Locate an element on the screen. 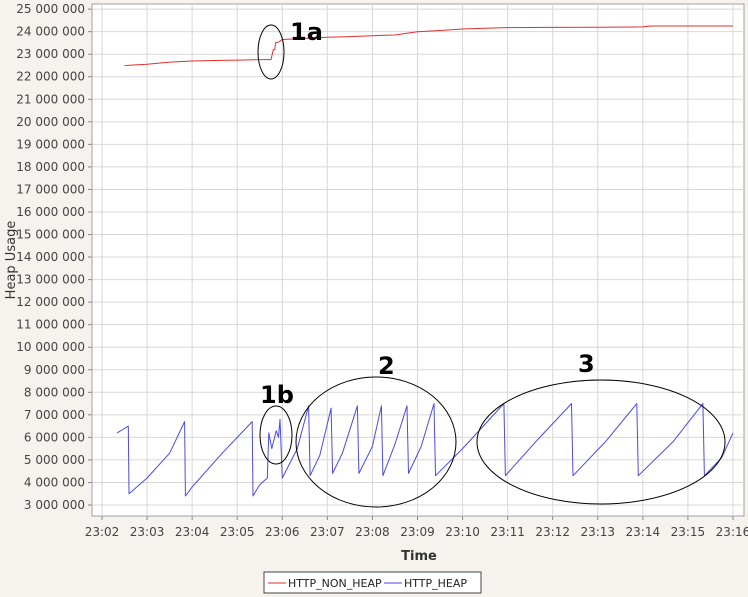  y-tick-label: 20 000 000 is located at coordinates (50, 122).